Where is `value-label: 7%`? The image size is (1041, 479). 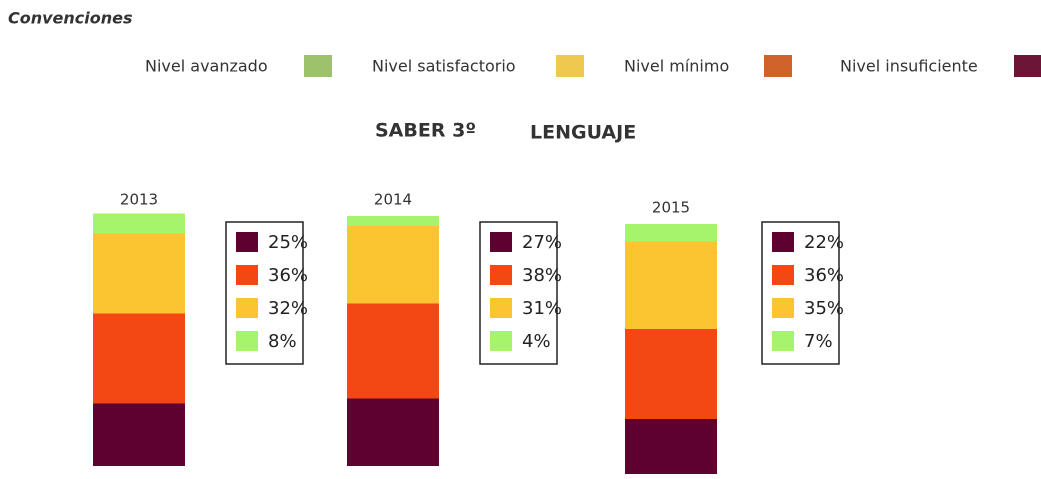
value-label: 7% is located at coordinates (818, 341).